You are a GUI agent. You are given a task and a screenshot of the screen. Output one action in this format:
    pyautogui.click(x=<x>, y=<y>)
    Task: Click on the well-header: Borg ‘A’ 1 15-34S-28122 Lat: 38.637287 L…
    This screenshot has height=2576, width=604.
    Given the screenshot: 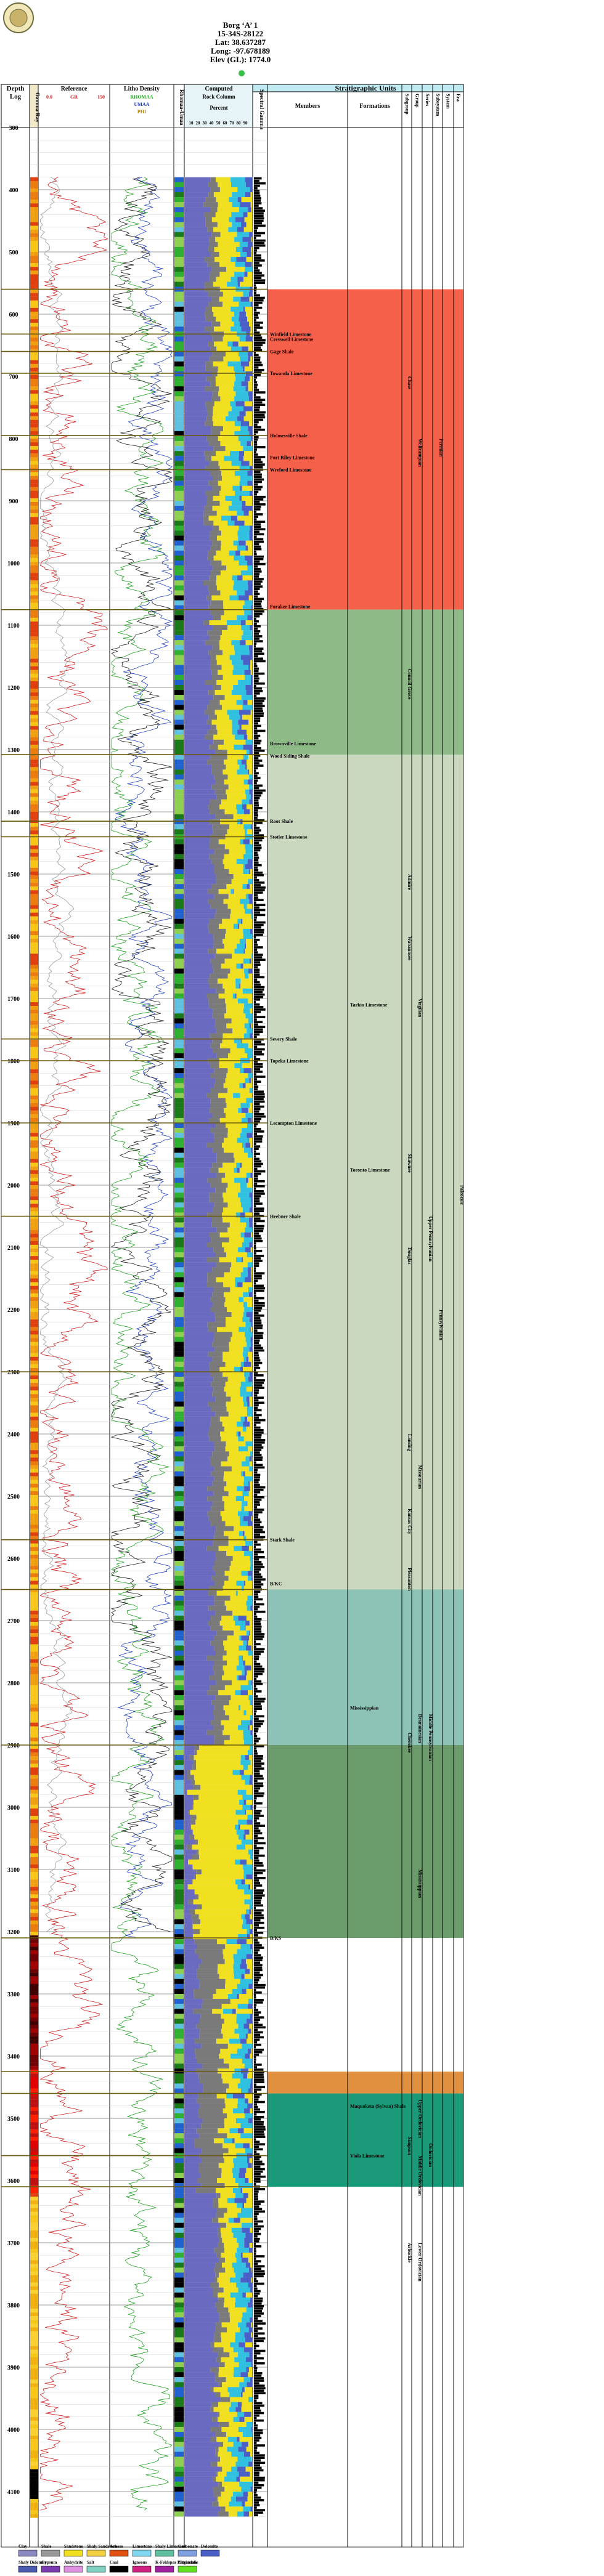 What is the action you would take?
    pyautogui.click(x=240, y=42)
    